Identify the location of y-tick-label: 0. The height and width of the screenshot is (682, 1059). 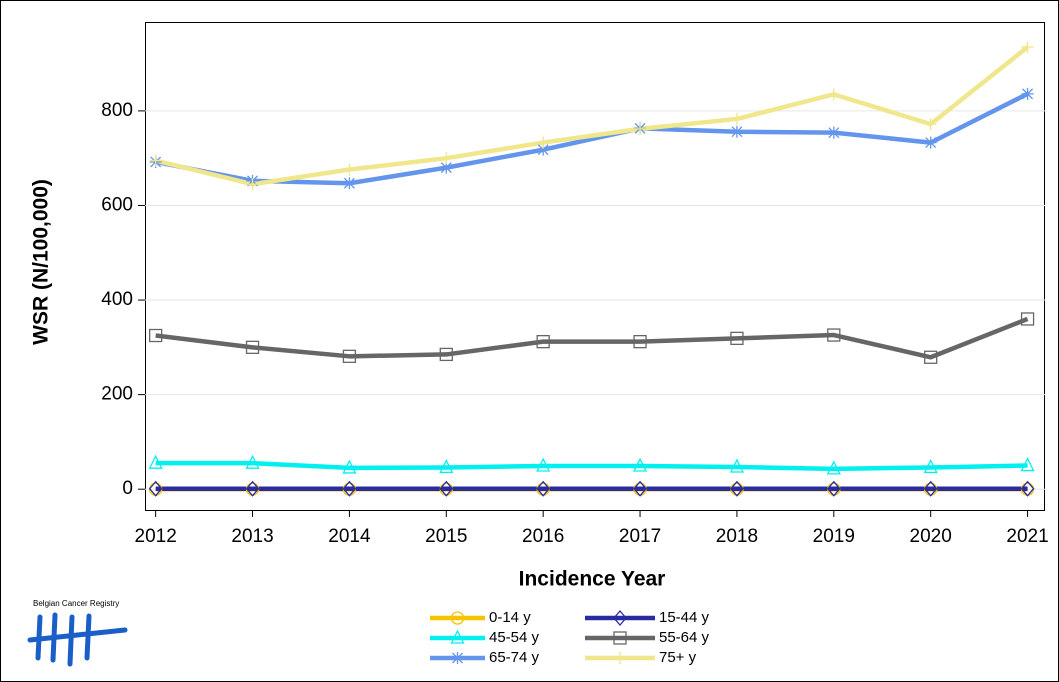
(127, 488).